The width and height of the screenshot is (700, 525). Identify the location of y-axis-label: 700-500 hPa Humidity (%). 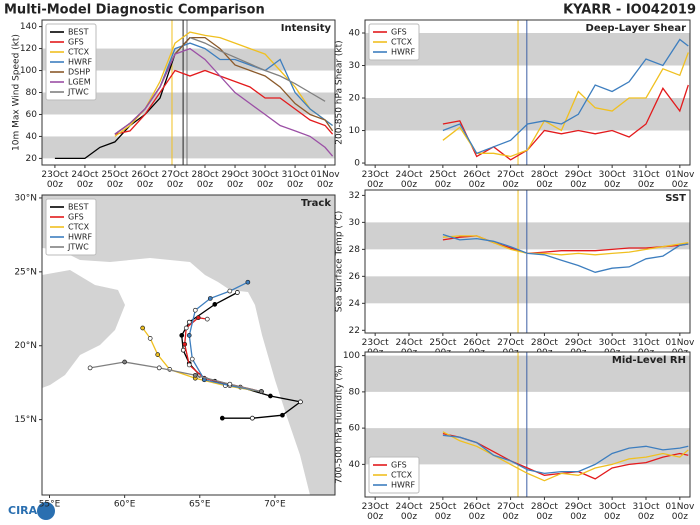
(340, 424).